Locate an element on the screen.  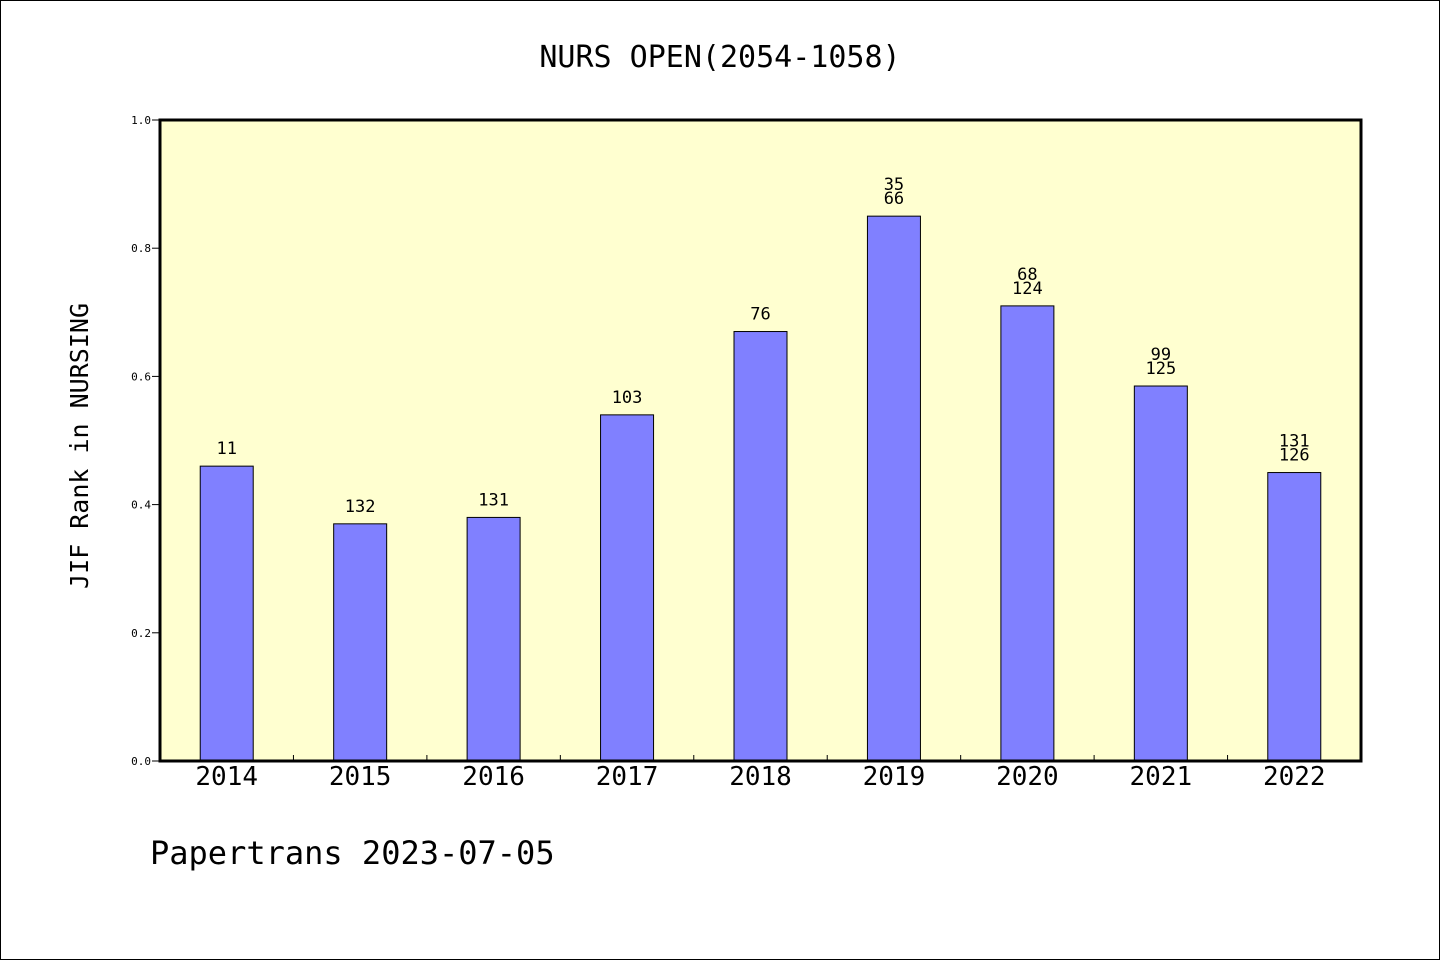
rank-label-2014-1: 11 is located at coordinates (226, 449).